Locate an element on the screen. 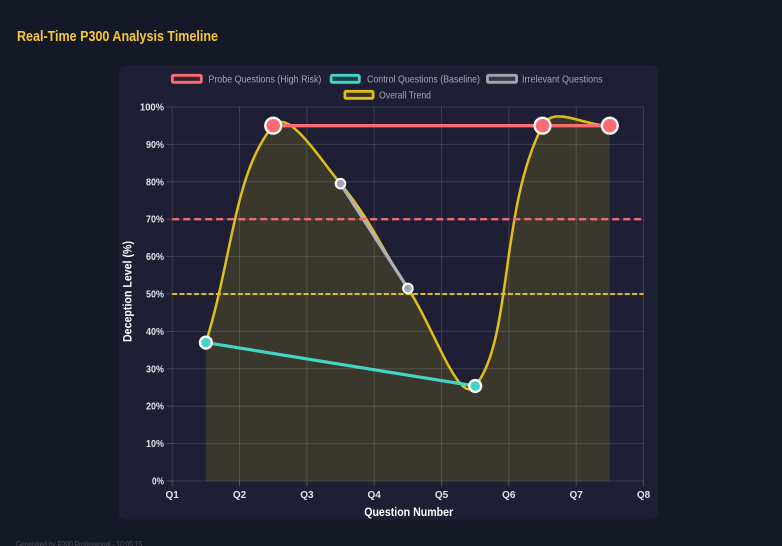  svg-text: 90% is located at coordinates (155, 145).